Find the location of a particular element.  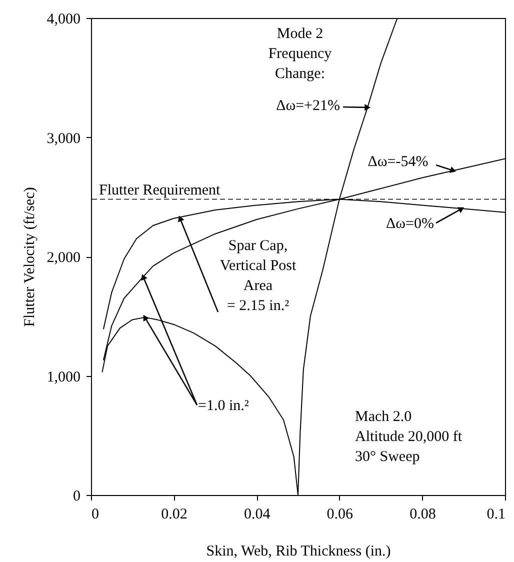

x-tick-label: 0 is located at coordinates (95, 514).